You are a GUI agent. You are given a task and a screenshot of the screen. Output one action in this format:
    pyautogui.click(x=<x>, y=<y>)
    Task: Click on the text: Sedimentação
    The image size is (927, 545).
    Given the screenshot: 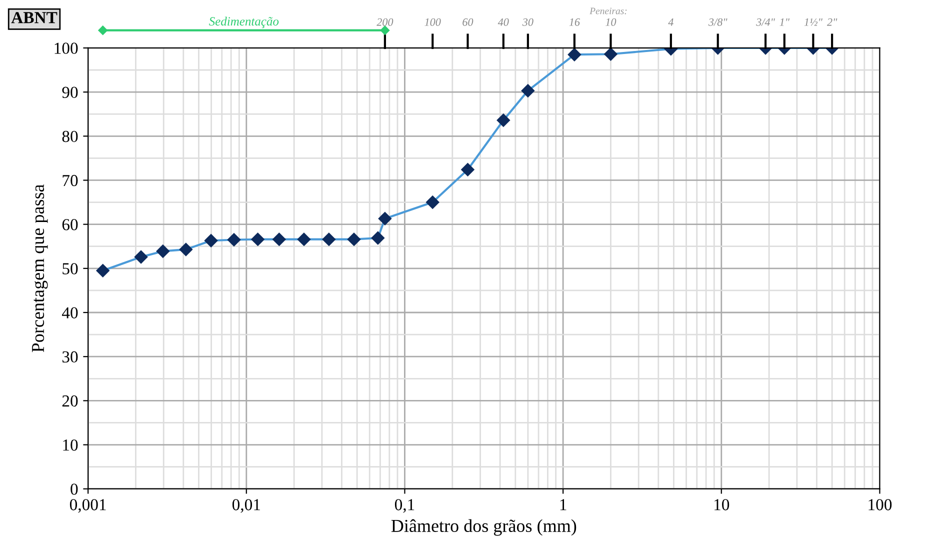 What is the action you would take?
    pyautogui.click(x=243, y=22)
    